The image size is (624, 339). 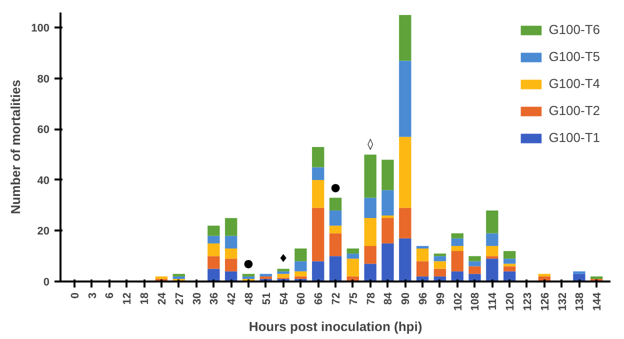 I want to click on x-tick-label: 138, so click(x=580, y=301).